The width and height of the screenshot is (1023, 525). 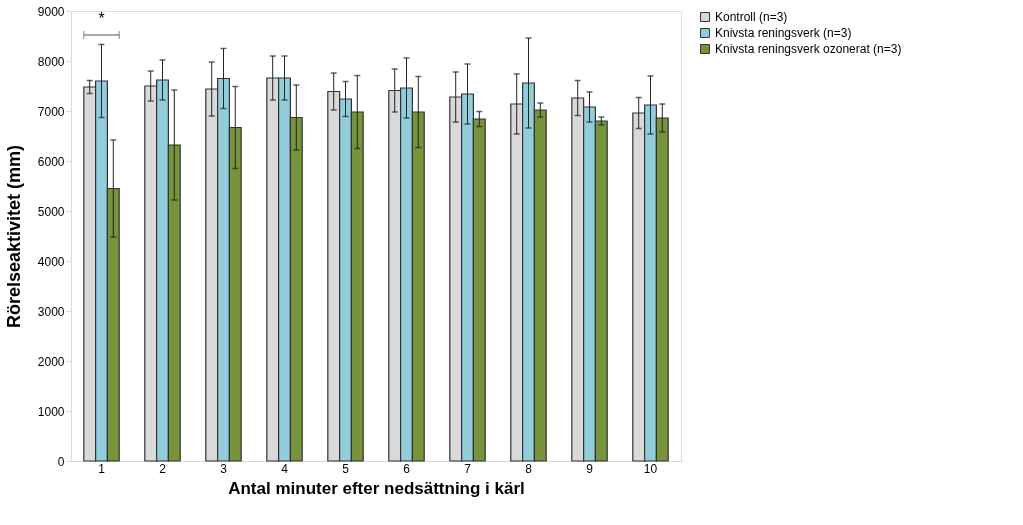 I want to click on legend-label: Knivsta reningsverk (n=3), so click(x=783, y=33).